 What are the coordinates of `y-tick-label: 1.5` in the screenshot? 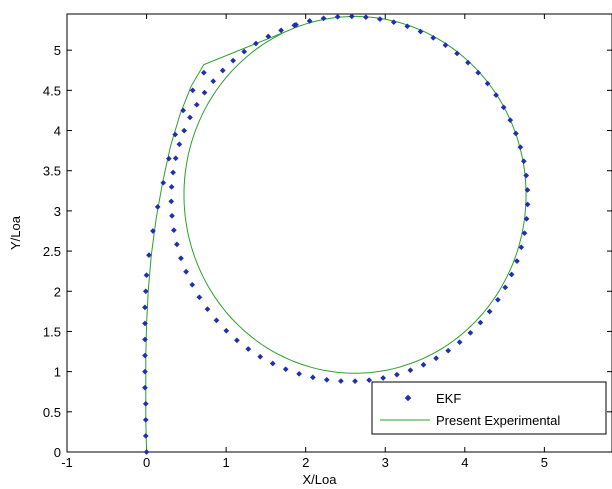 It's located at (52, 331).